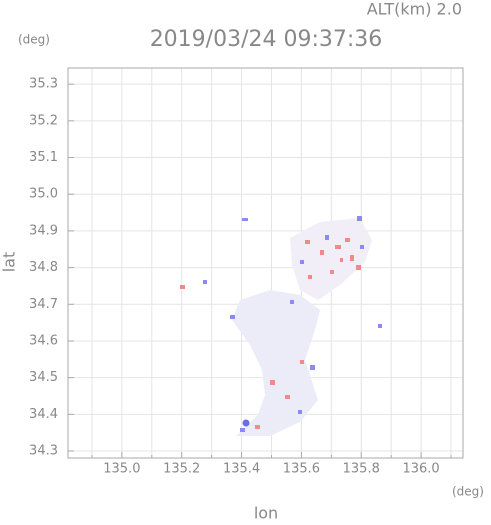  Describe the element at coordinates (301, 469) in the screenshot. I see `x-tick-label: 135.6` at that location.